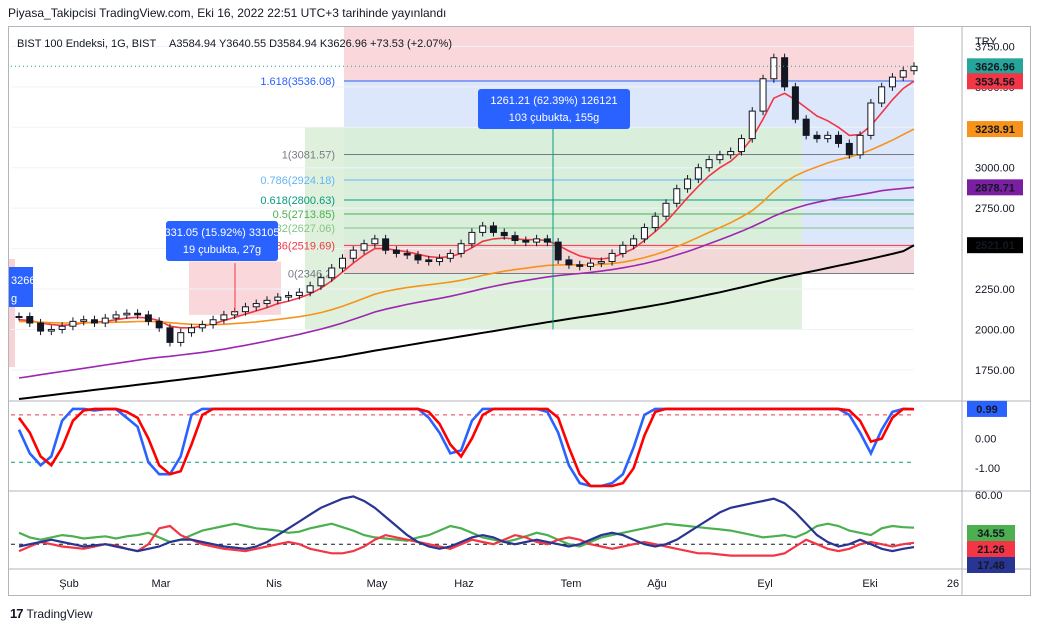 The width and height of the screenshot is (1039, 632). What do you see at coordinates (297, 229) in the screenshot?
I see `fib-level-label: 0.382(2627.06)` at bounding box center [297, 229].